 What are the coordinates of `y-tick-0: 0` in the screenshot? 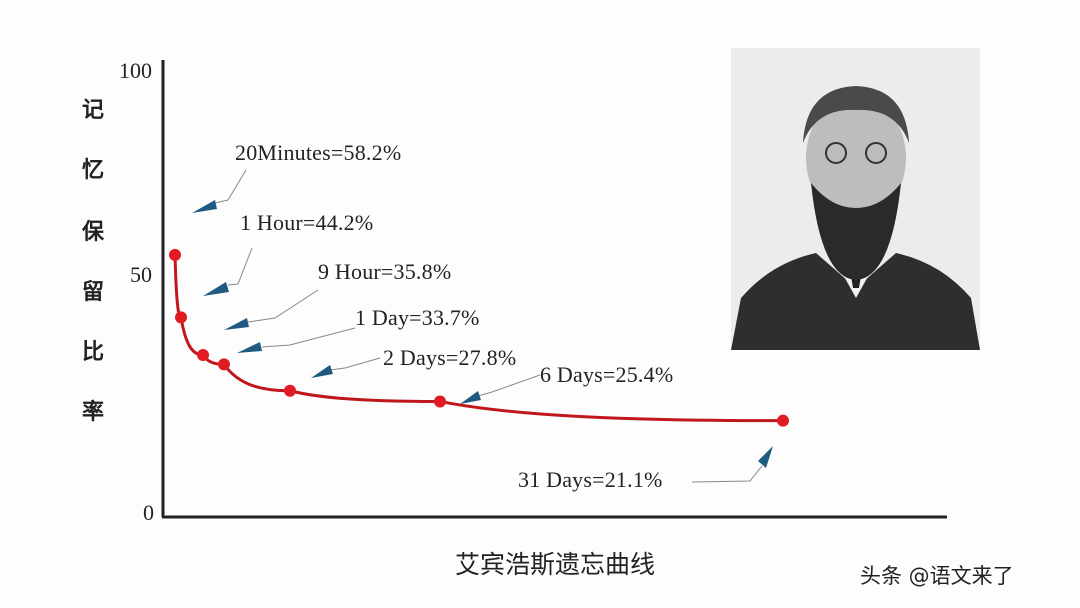 It's located at (148, 512).